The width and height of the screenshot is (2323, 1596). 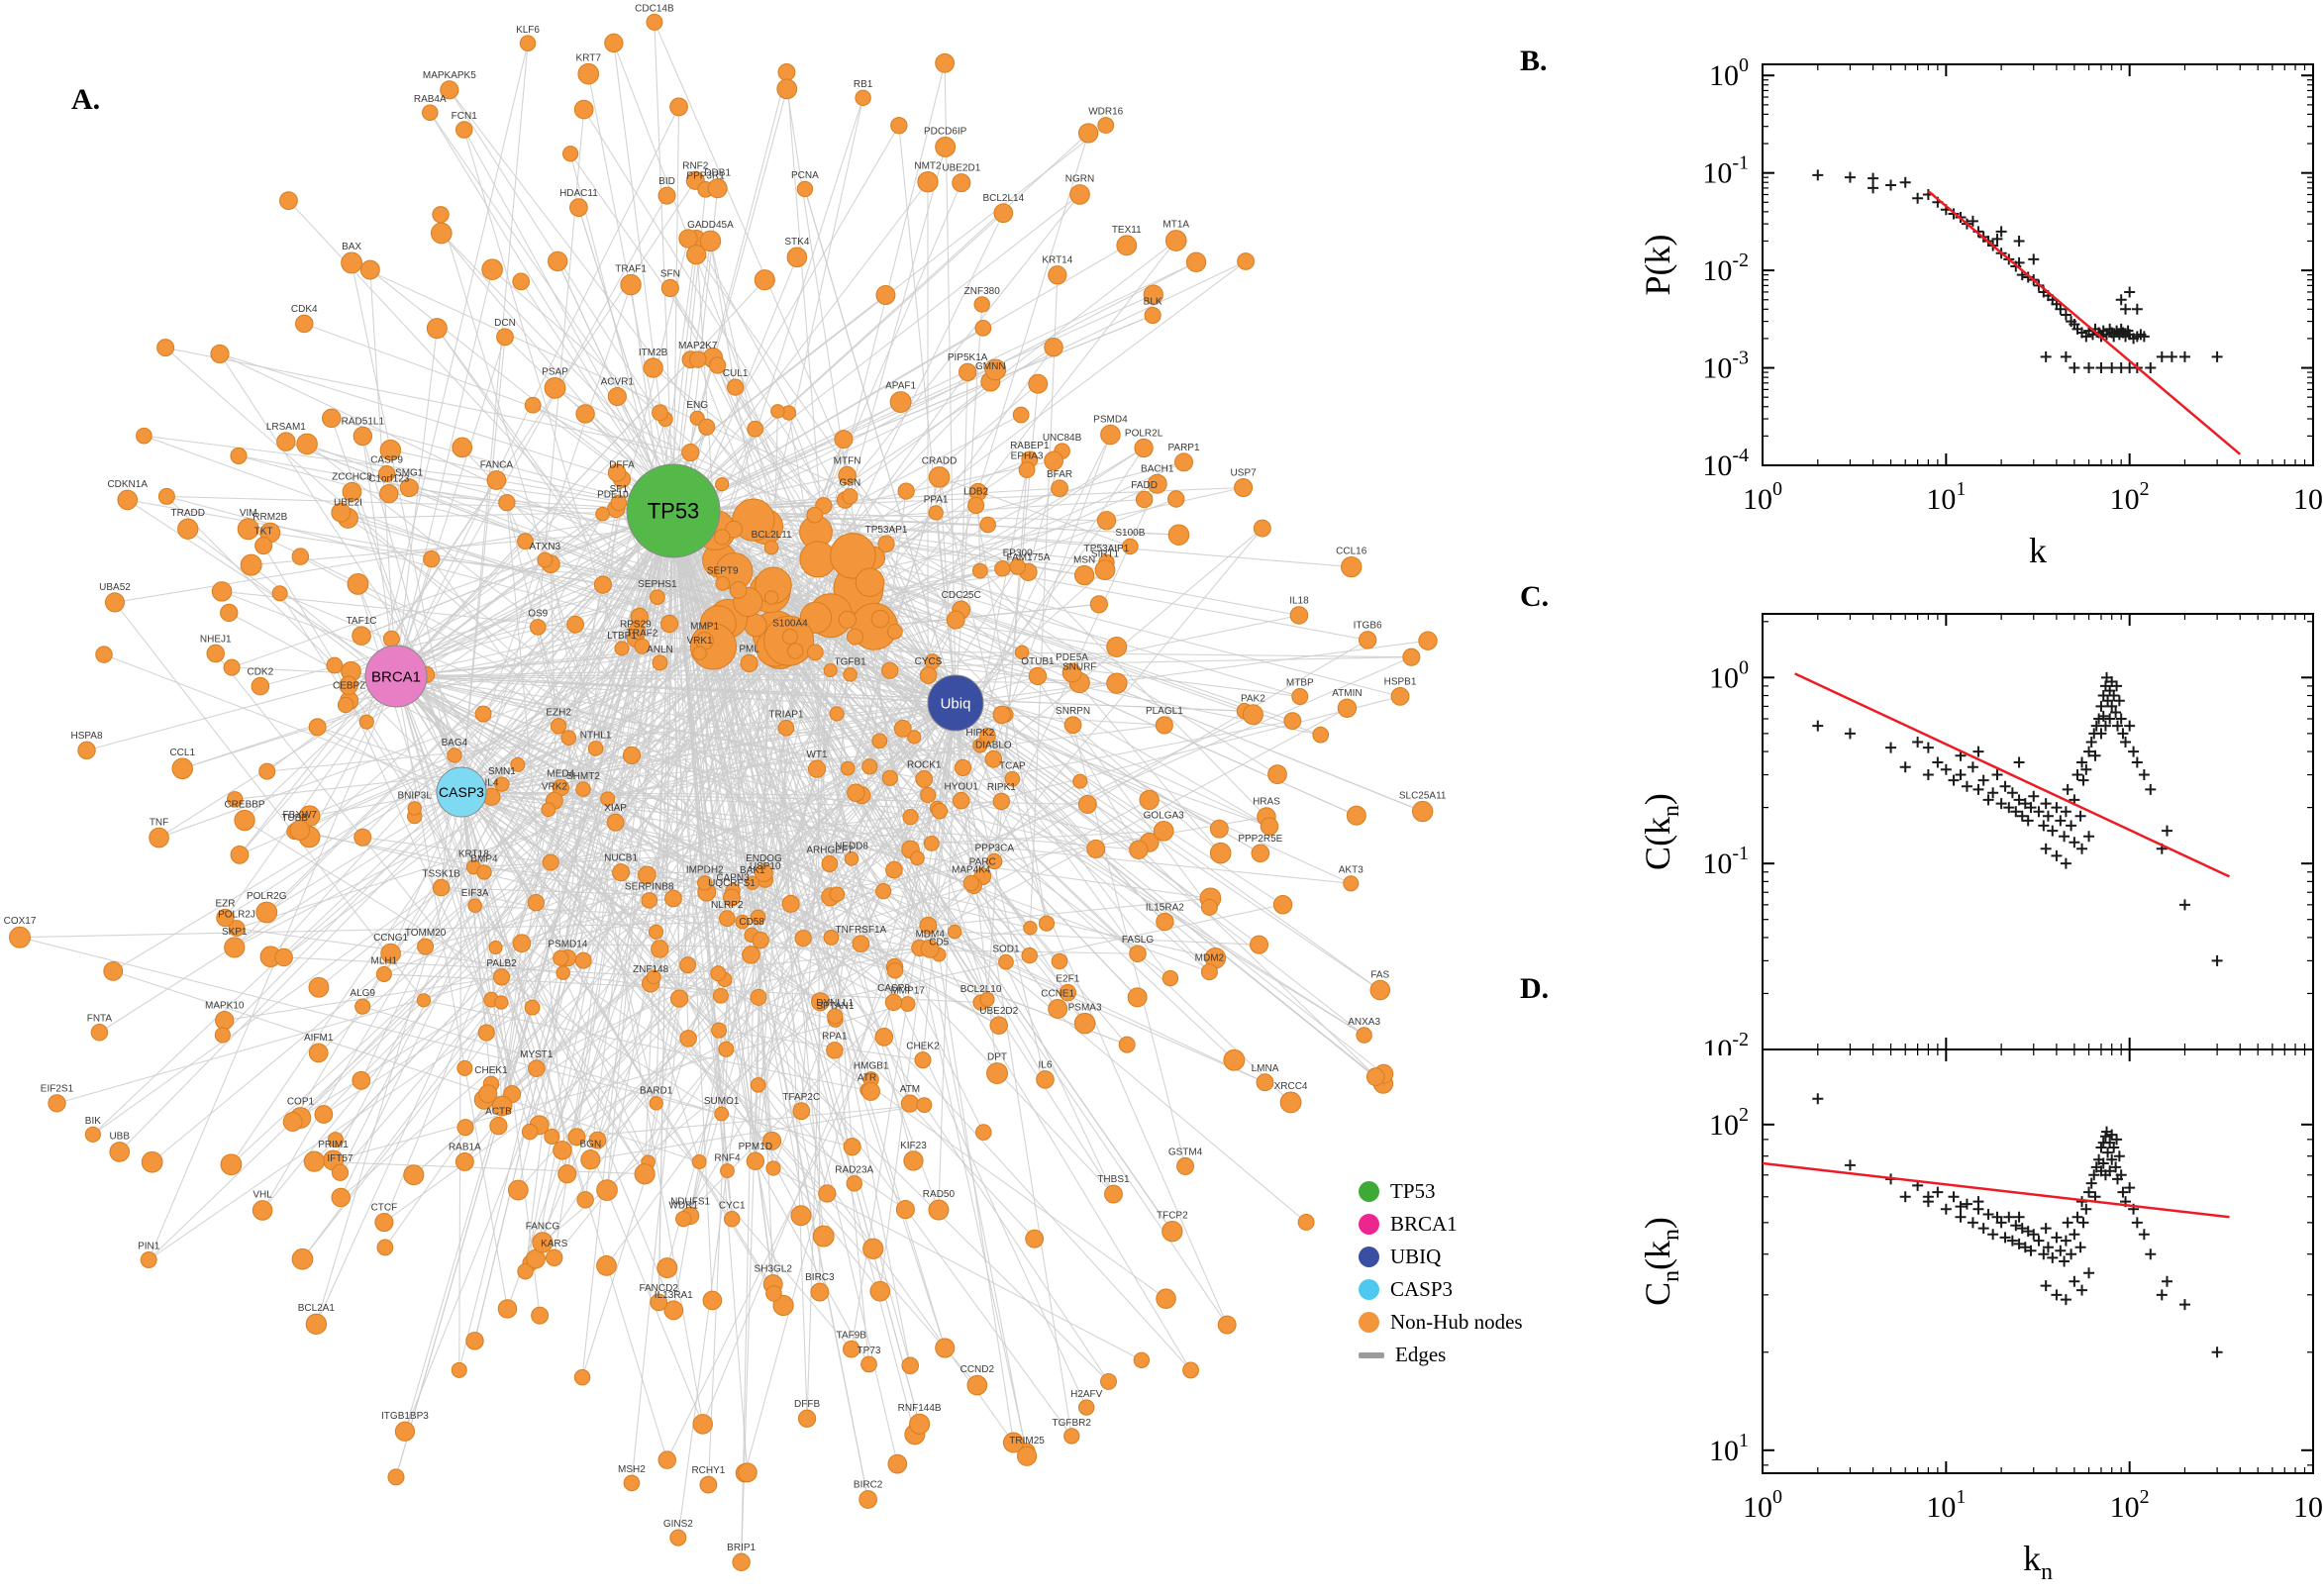 What do you see at coordinates (1107, 549) in the screenshot?
I see `svg-text: TP53AIP1` at bounding box center [1107, 549].